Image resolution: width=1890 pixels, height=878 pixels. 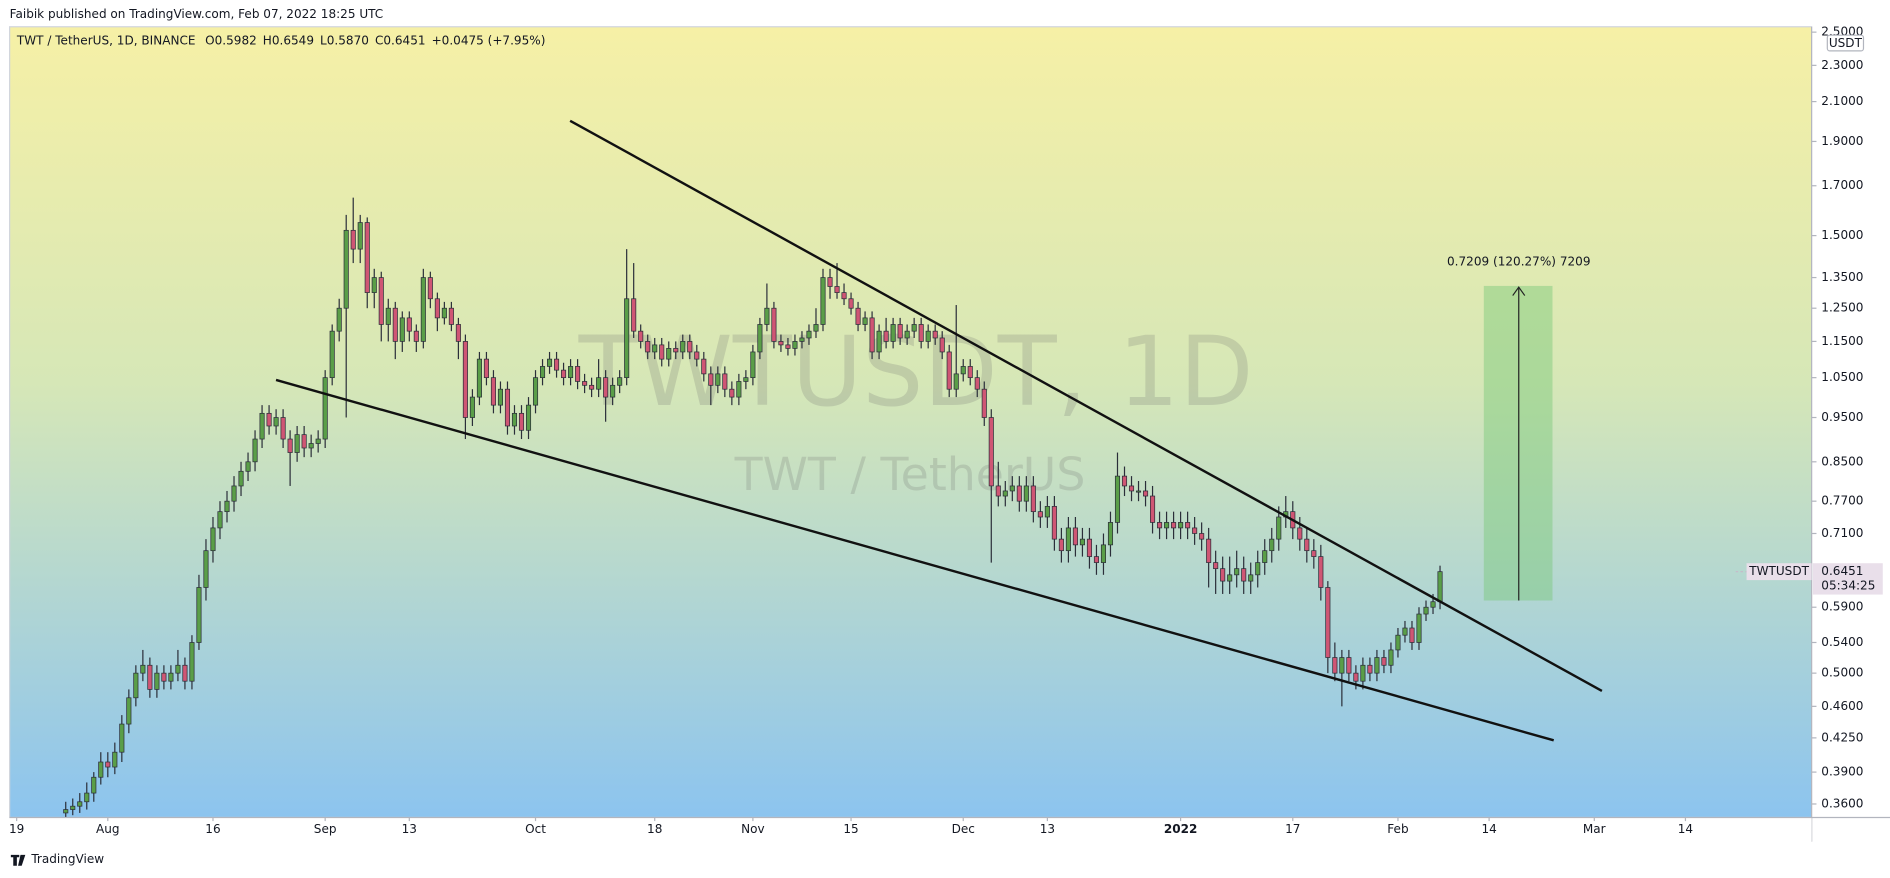 I want to click on y-tick-label: 1.1500, so click(x=1842, y=341).